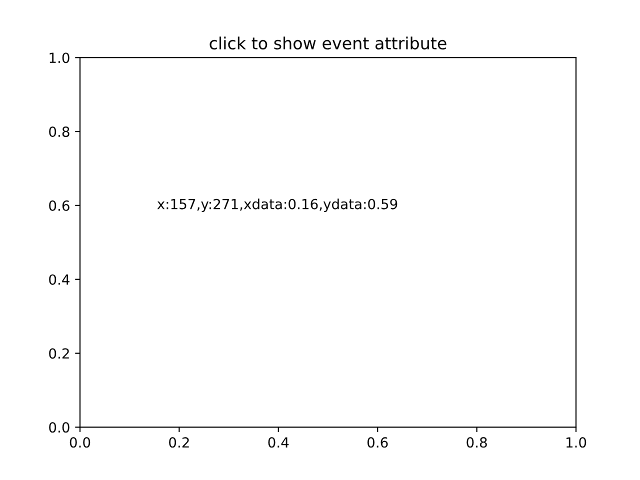 The image size is (640, 480). What do you see at coordinates (59, 205) in the screenshot?
I see `y-tick-label: 0.6` at bounding box center [59, 205].